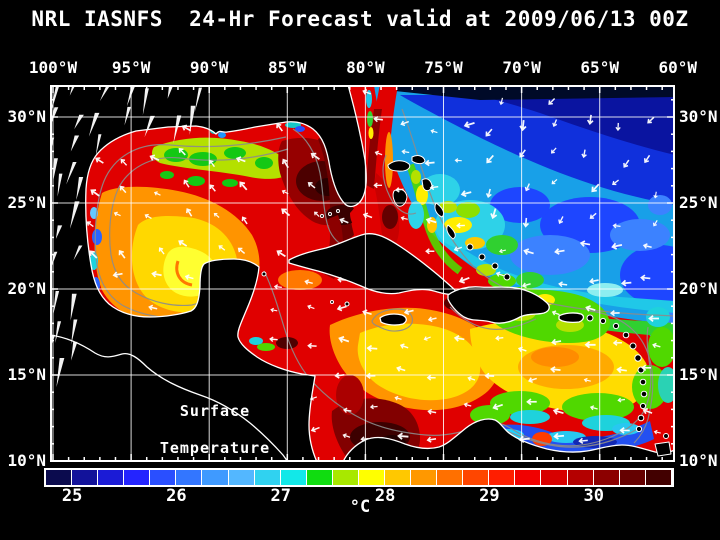  What do you see at coordinates (287, 67) in the screenshot?
I see `lon-tick-label: 85°W` at bounding box center [287, 67].